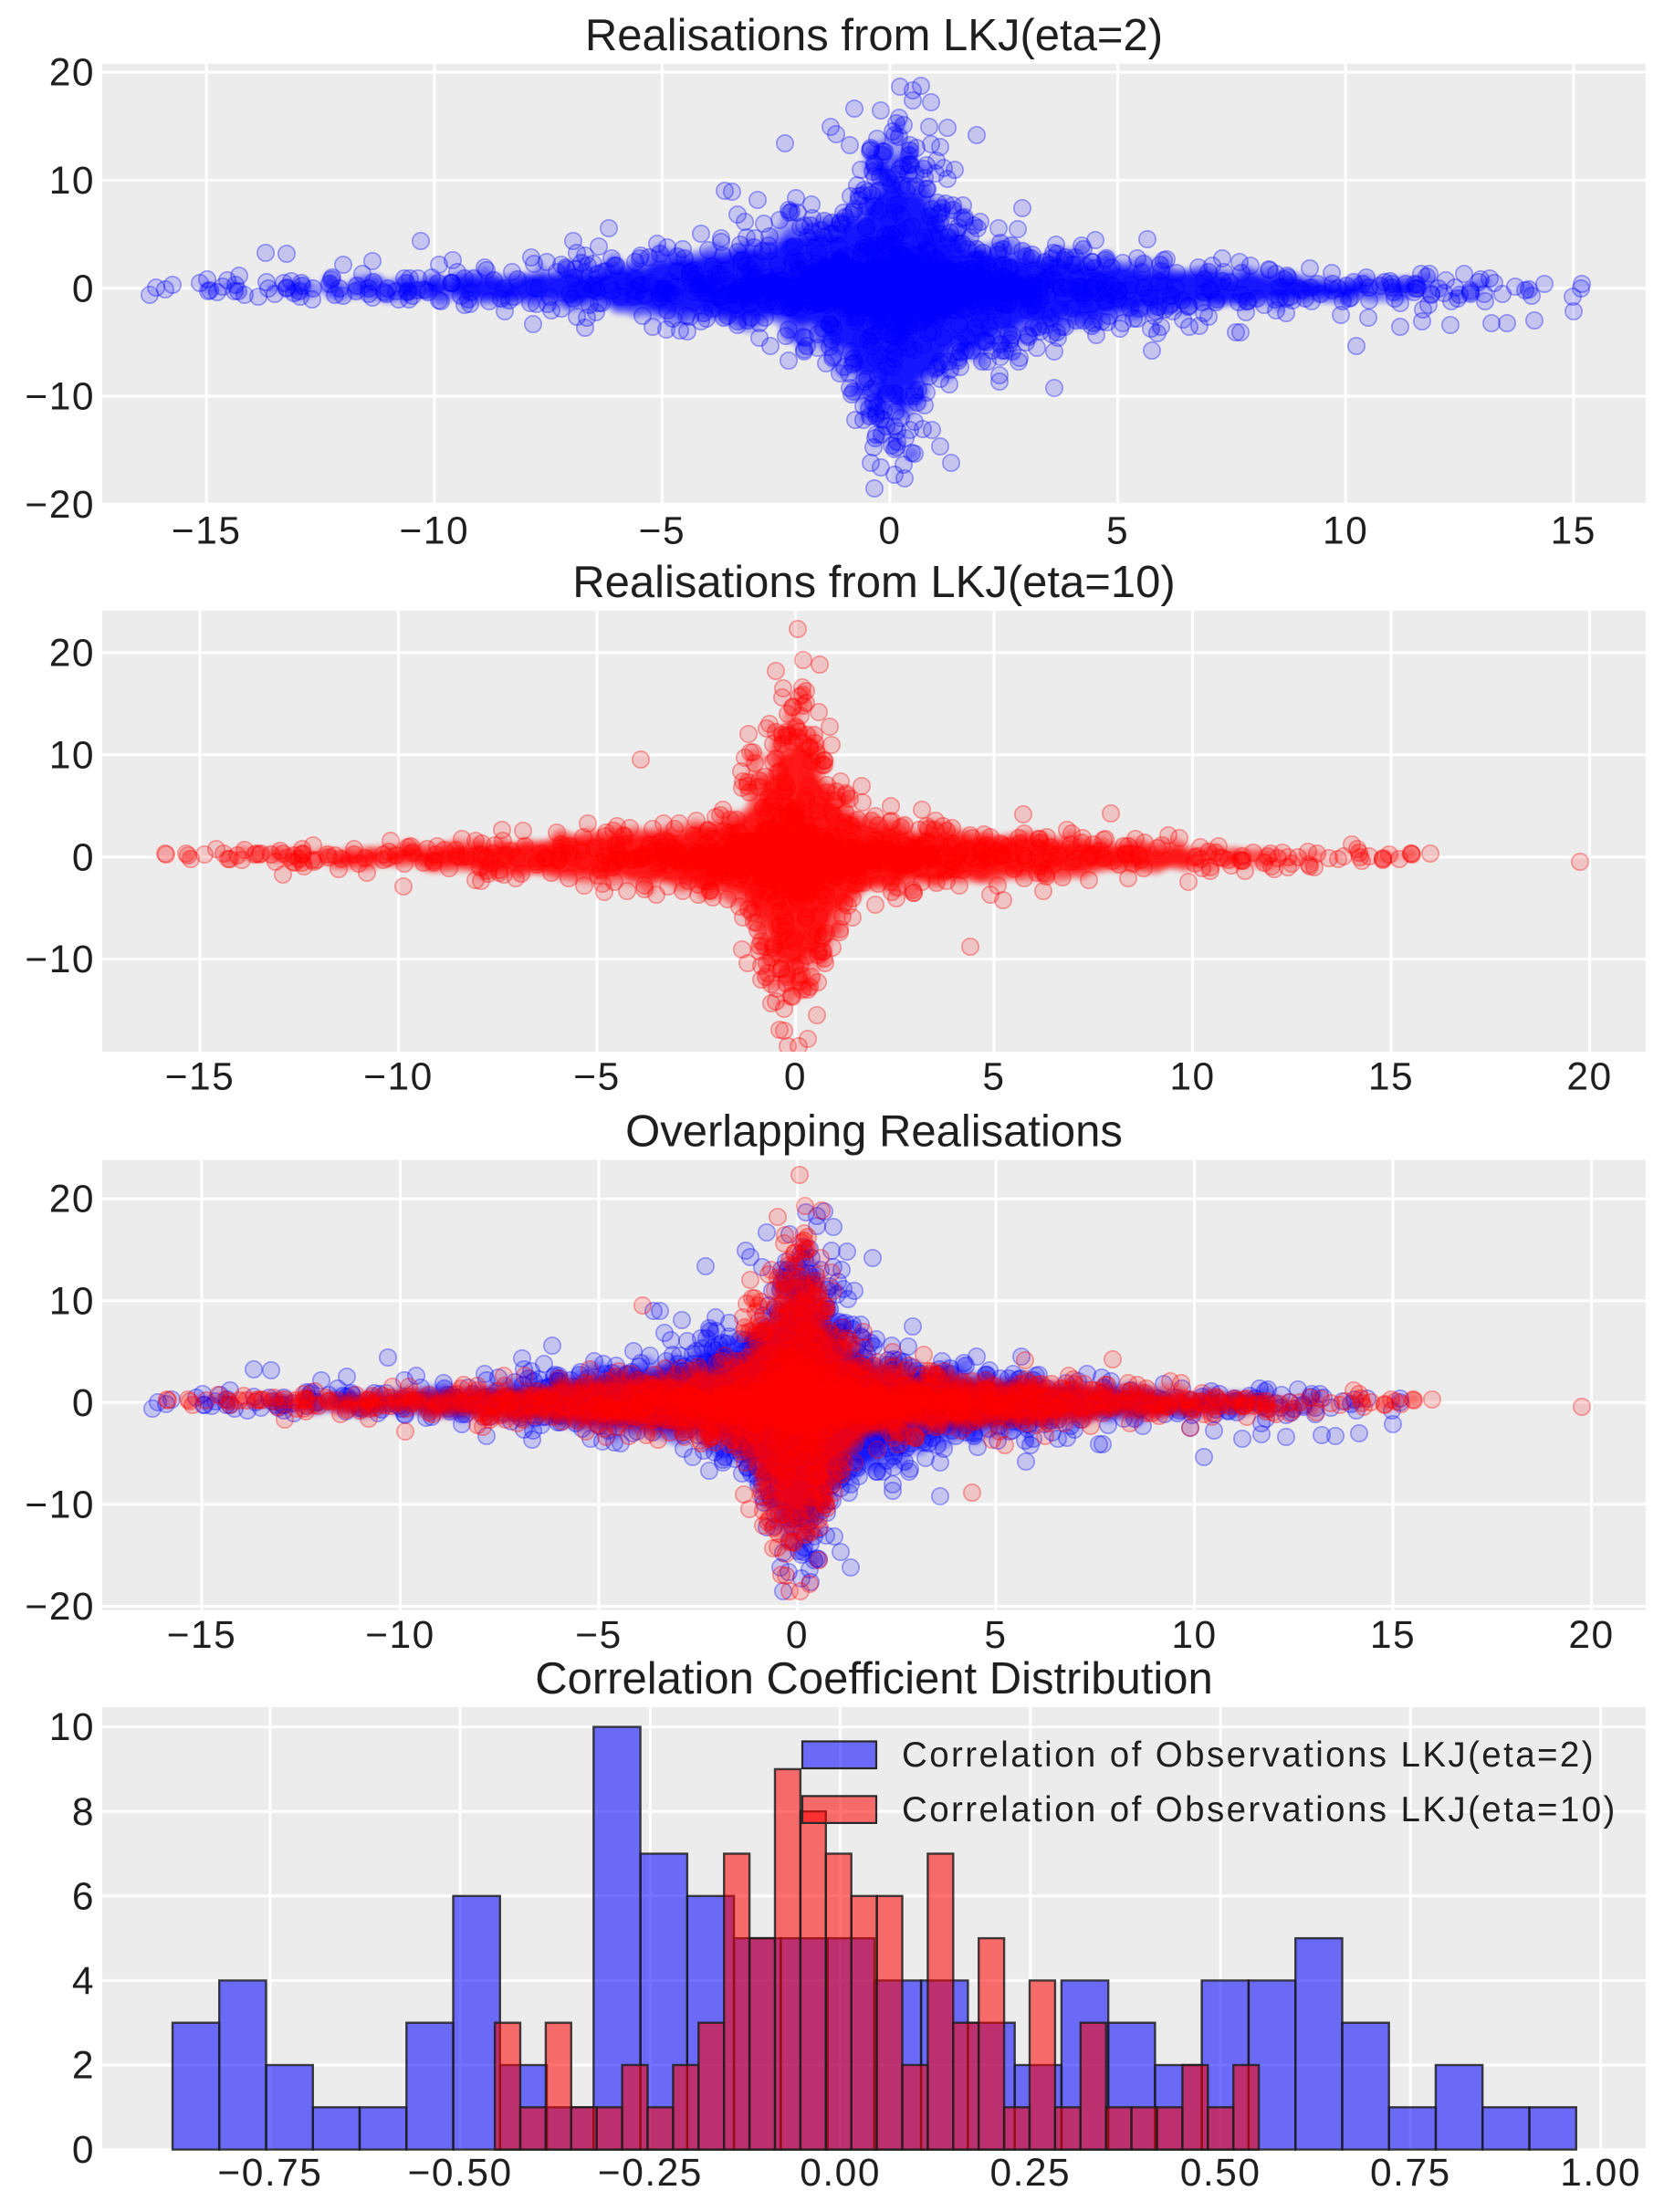 This screenshot has height=2212, width=1664. Describe the element at coordinates (873, 582) in the screenshot. I see `svg-text: Realisations from LKJ(eta=10)` at that location.